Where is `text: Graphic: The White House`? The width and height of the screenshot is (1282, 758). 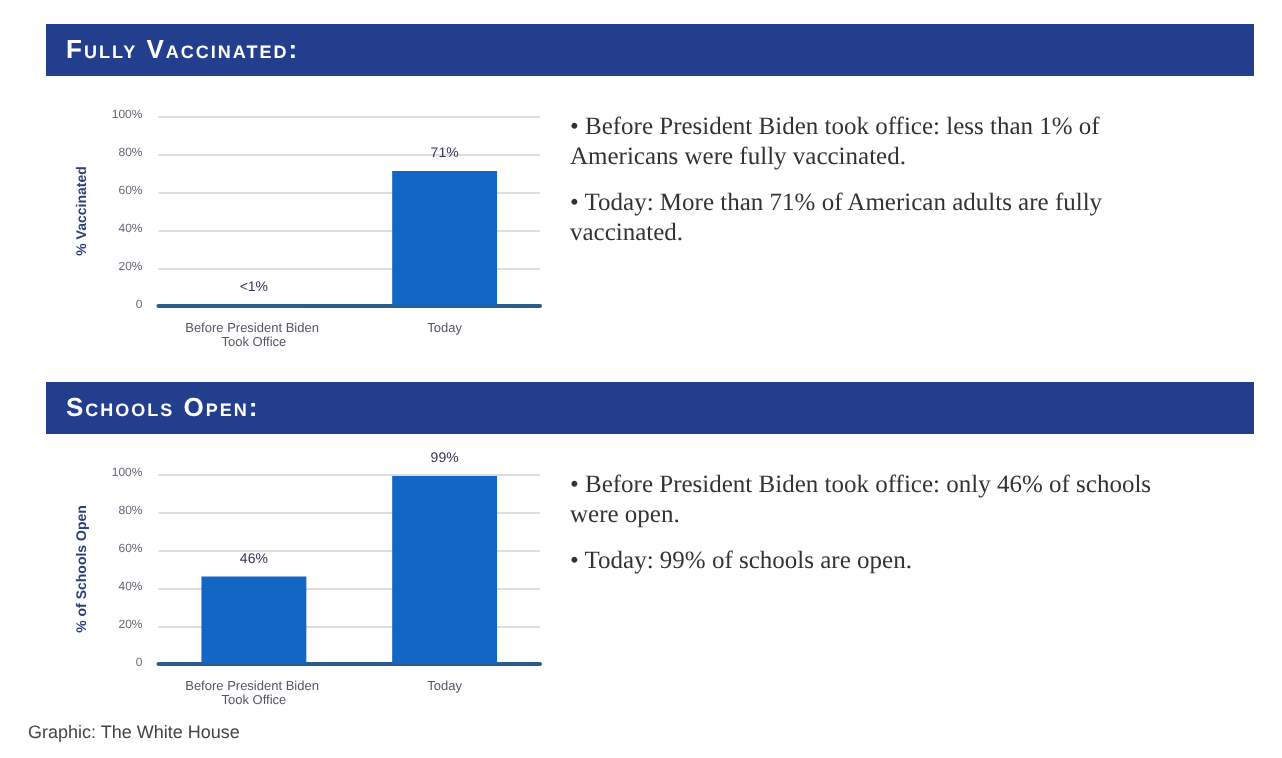
text: Graphic: The White House is located at coordinates (134, 732).